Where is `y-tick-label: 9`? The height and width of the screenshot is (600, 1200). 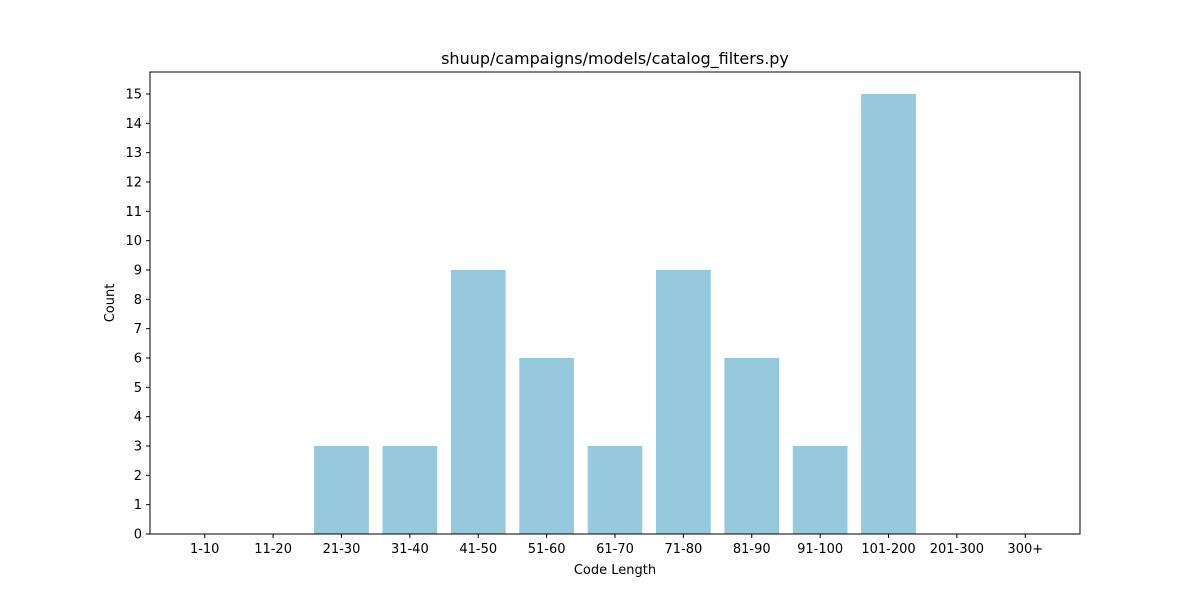
y-tick-label: 9 is located at coordinates (138, 271).